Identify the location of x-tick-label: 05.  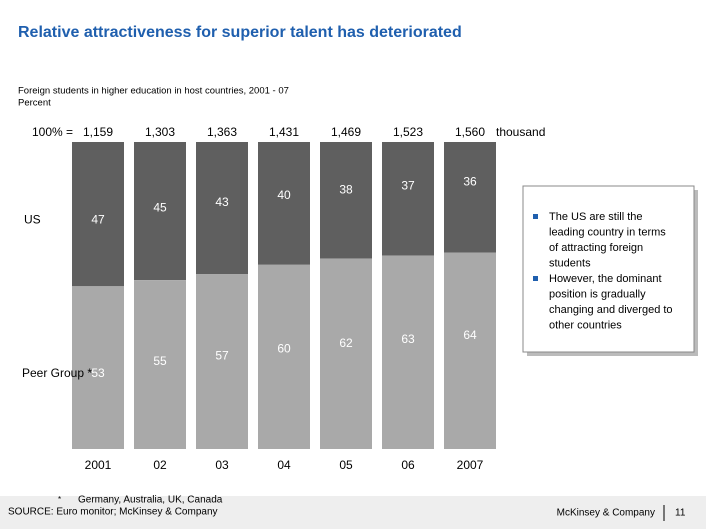
(346, 465).